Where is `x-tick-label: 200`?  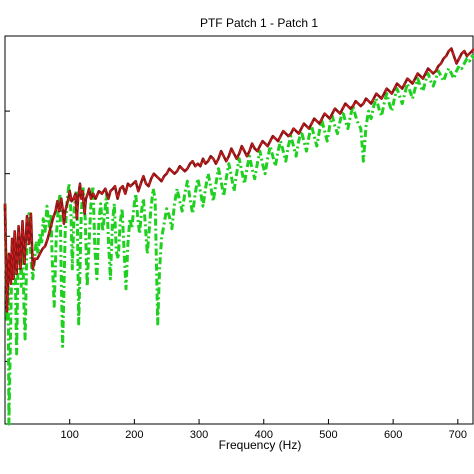 x-tick-label: 200 is located at coordinates (134, 435).